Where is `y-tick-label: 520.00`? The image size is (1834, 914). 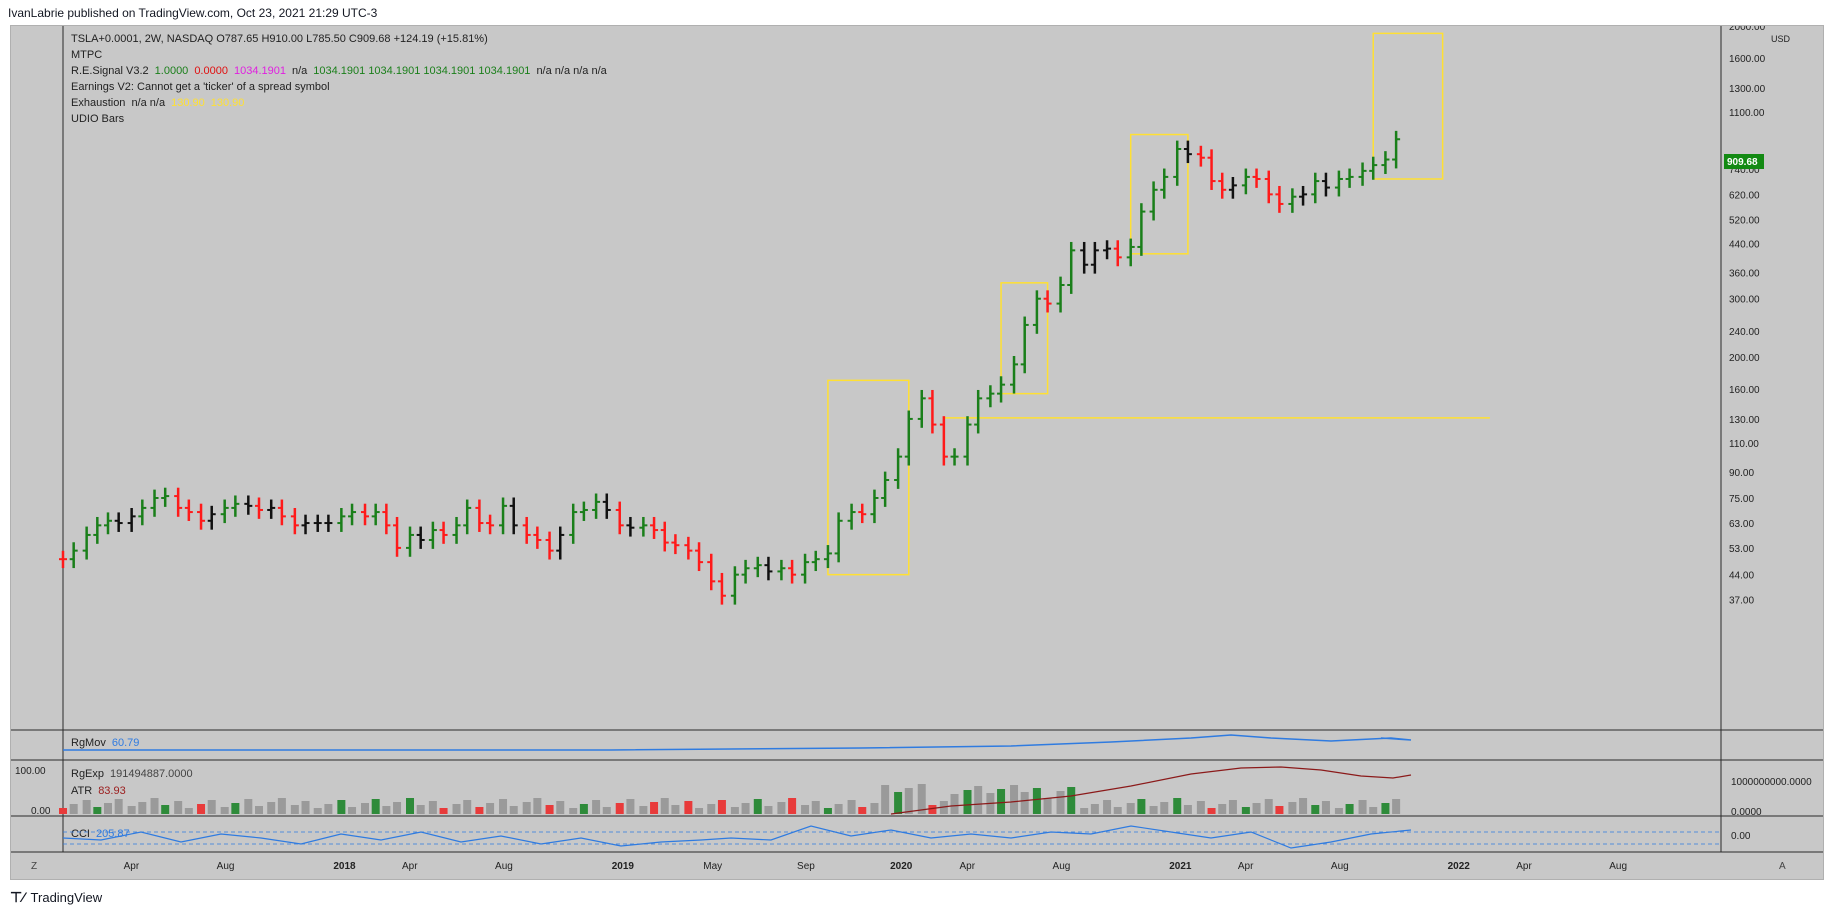
y-tick-label: 520.00 is located at coordinates (1744, 221).